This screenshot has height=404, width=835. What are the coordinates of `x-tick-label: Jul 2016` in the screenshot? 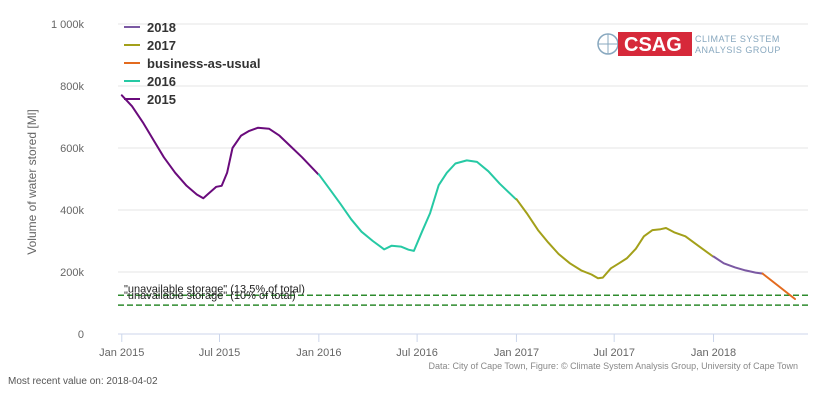 It's located at (417, 353).